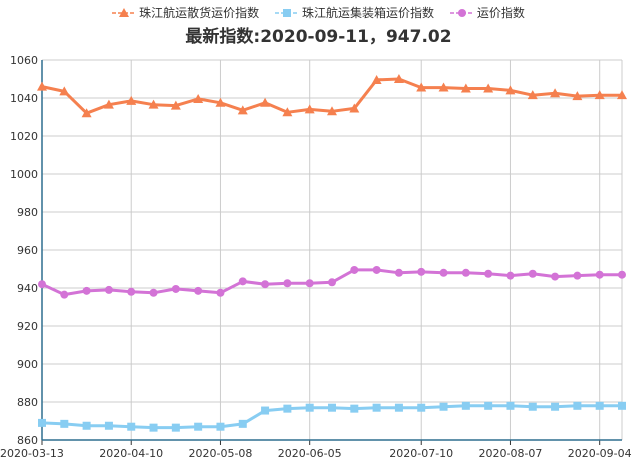 The image size is (637, 465). I want to click on y-tick-label: 920, so click(27, 326).